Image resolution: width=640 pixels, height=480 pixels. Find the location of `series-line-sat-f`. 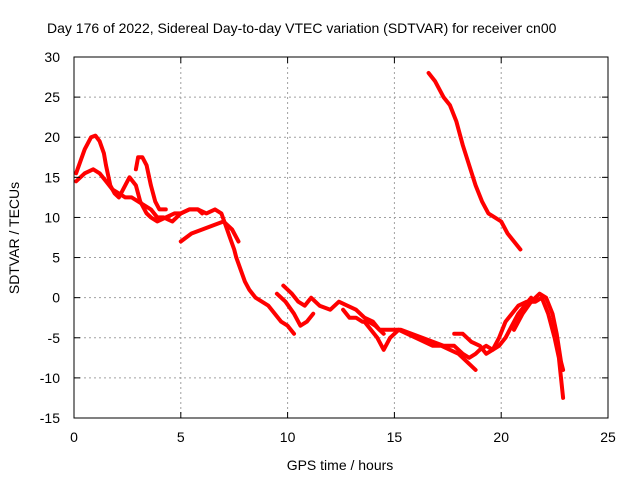

series-line-sat-f is located at coordinates (295, 309).